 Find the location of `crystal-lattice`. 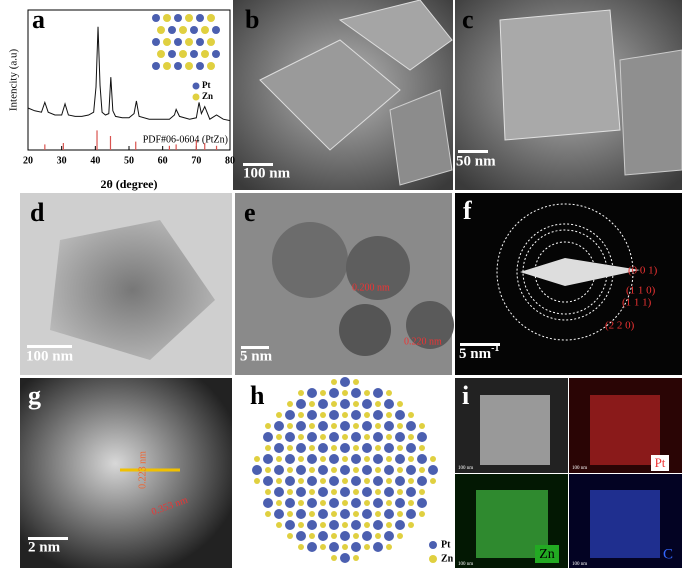

crystal-lattice is located at coordinates (345, 470).